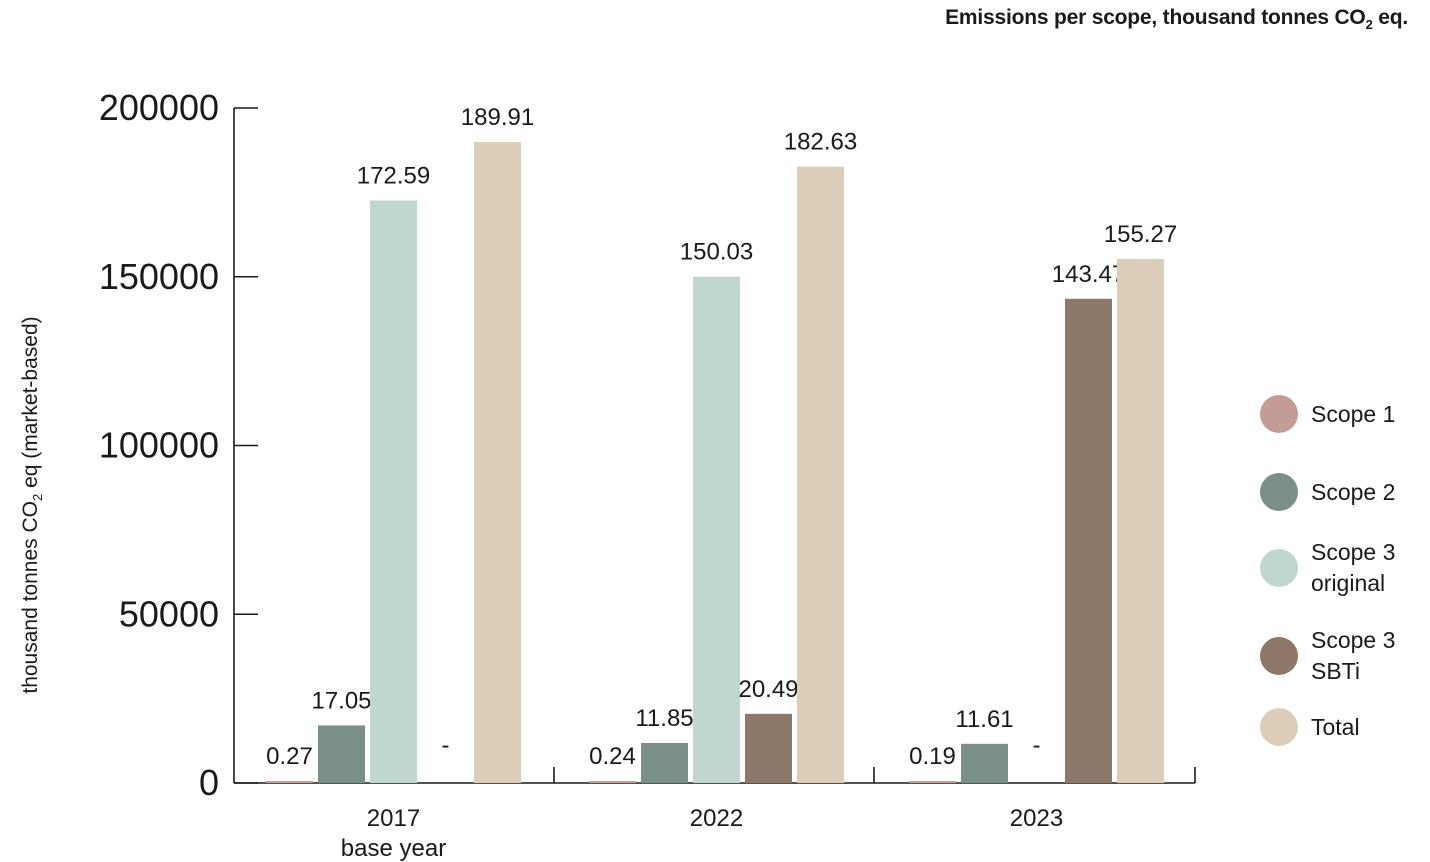  I want to click on data-label-scope-2-2017: 17.05, so click(341, 700).